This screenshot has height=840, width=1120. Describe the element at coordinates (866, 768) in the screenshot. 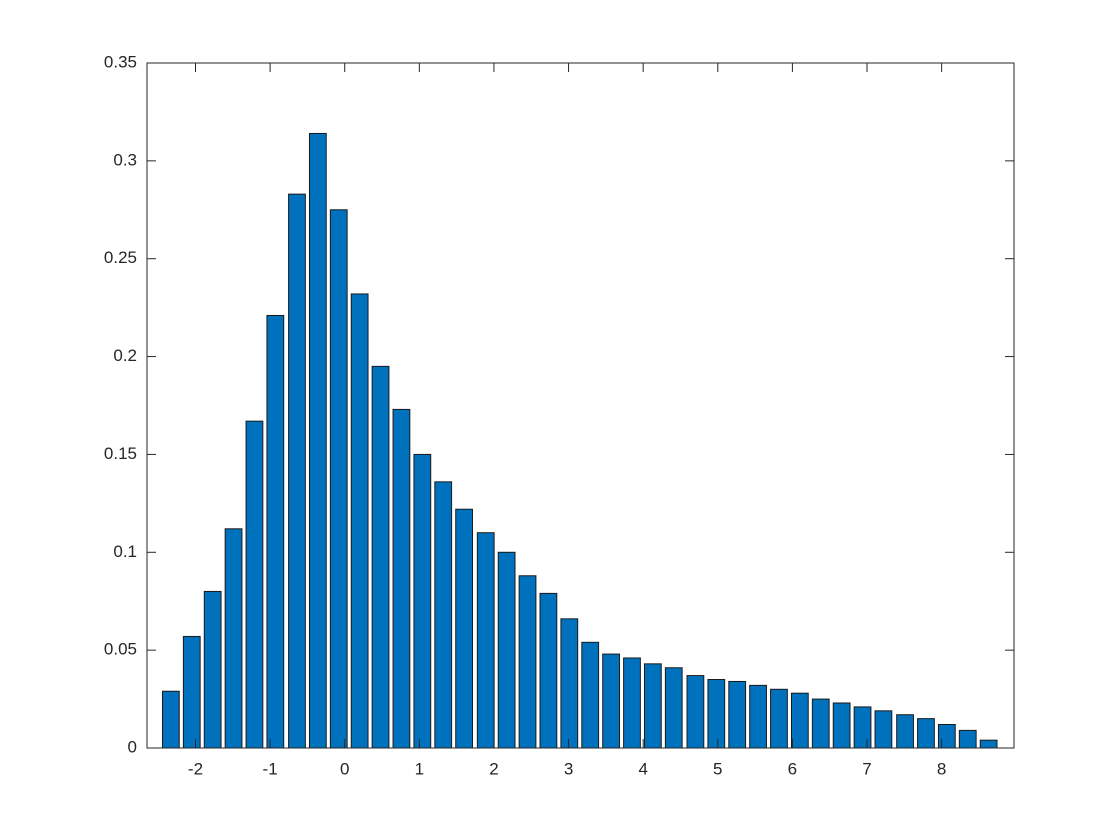

I see `x-tick-label: 7` at that location.